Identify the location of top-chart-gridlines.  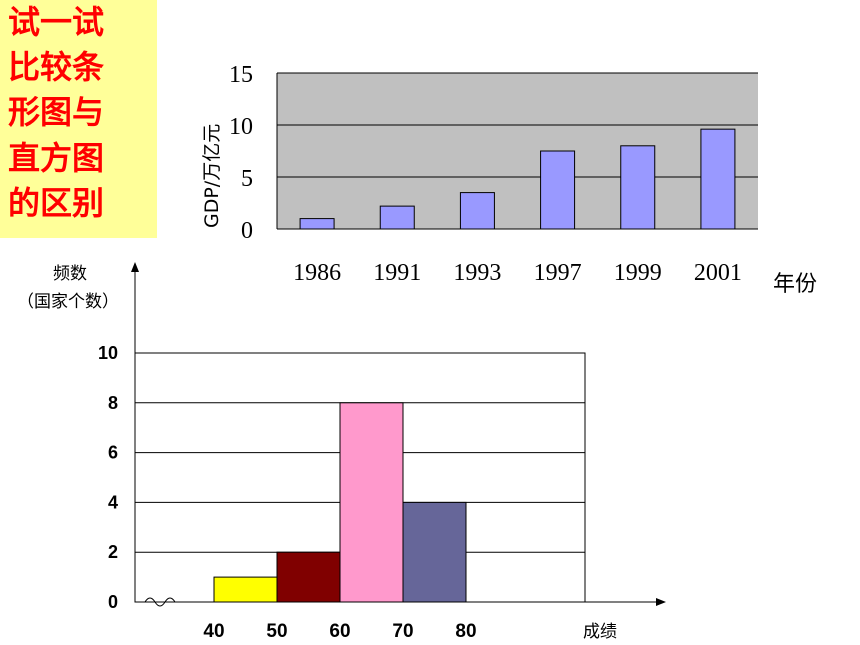
(517, 125).